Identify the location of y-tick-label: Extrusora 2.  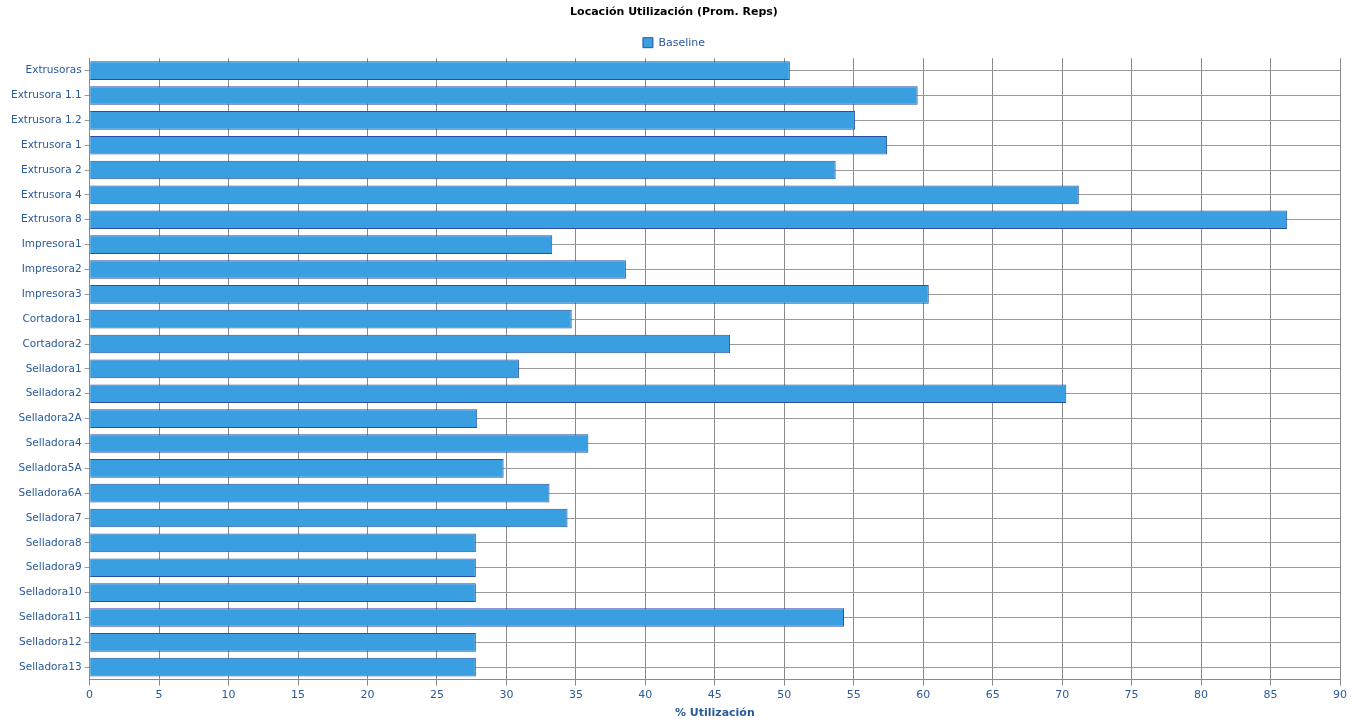
(51, 168).